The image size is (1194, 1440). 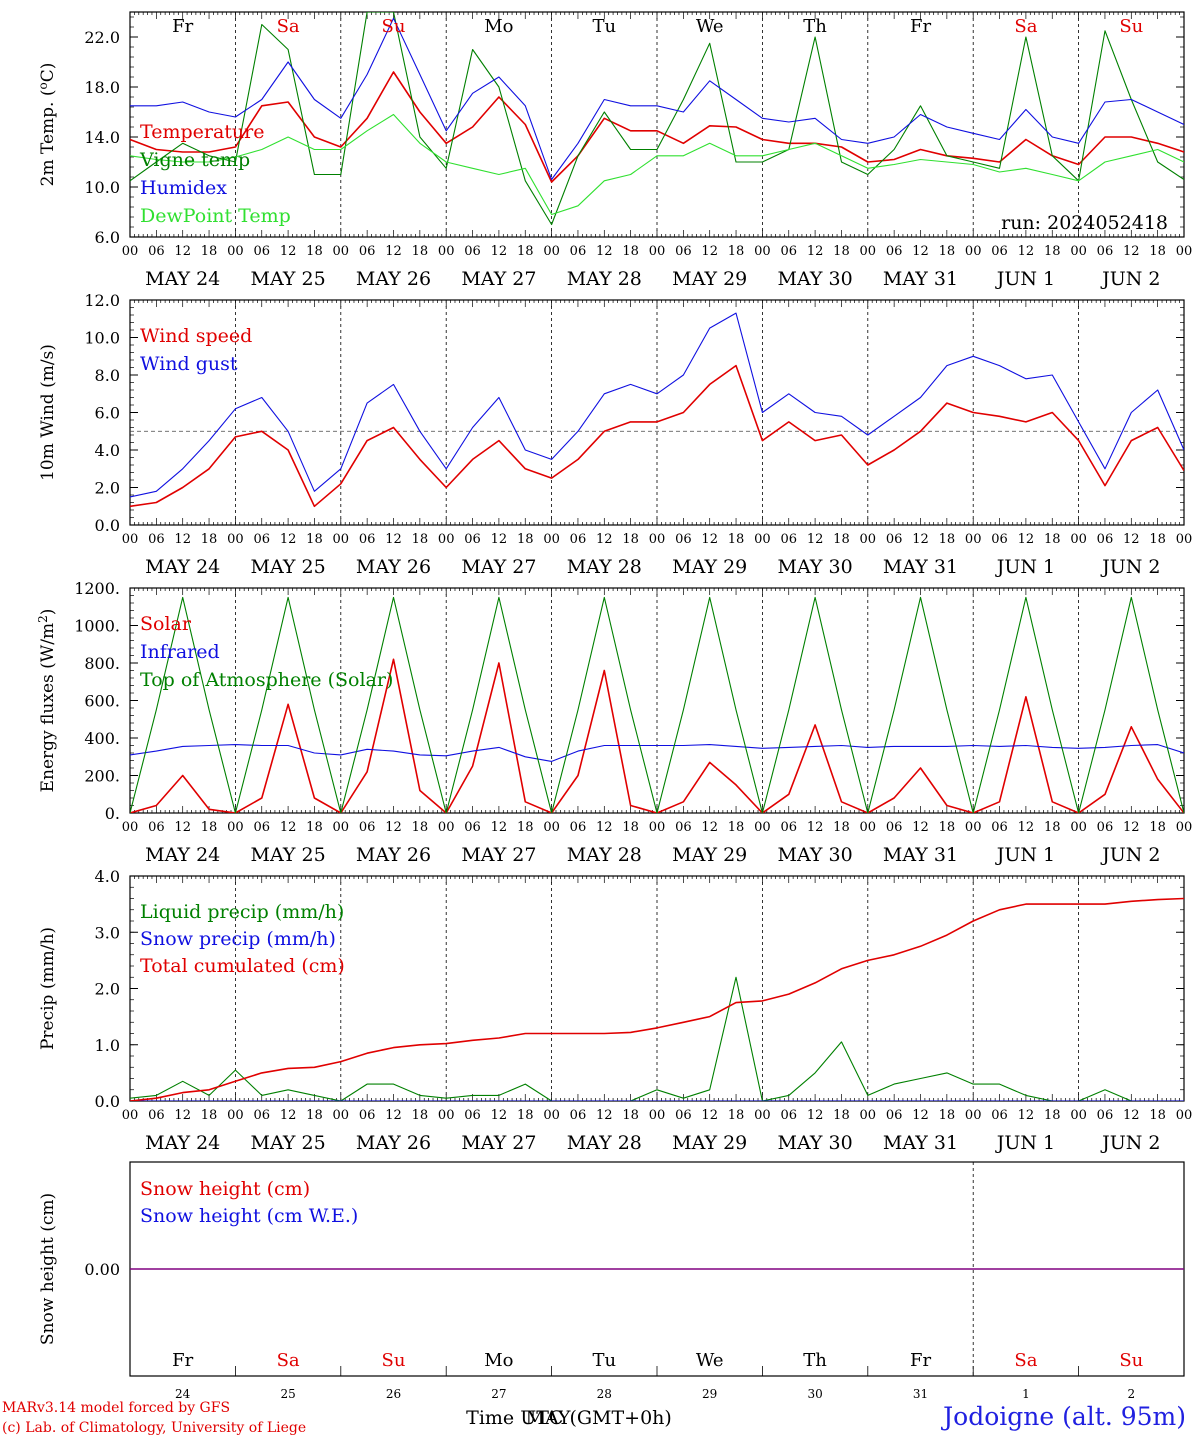 I want to click on y-tick-label: 6.0, so click(x=107, y=237).